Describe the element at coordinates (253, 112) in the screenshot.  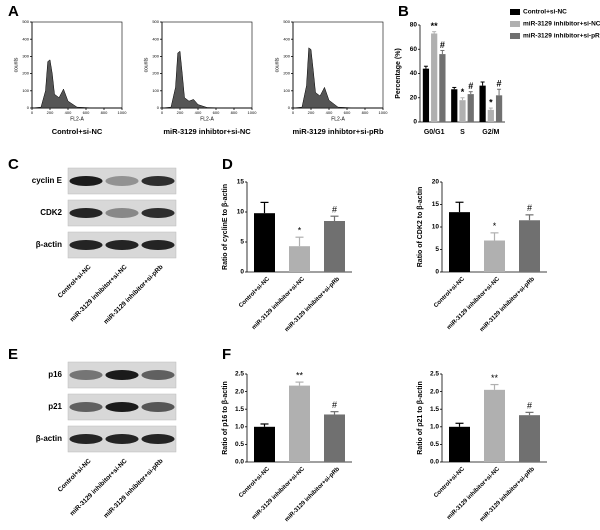
I see `x-tick-label: 1000` at that location.